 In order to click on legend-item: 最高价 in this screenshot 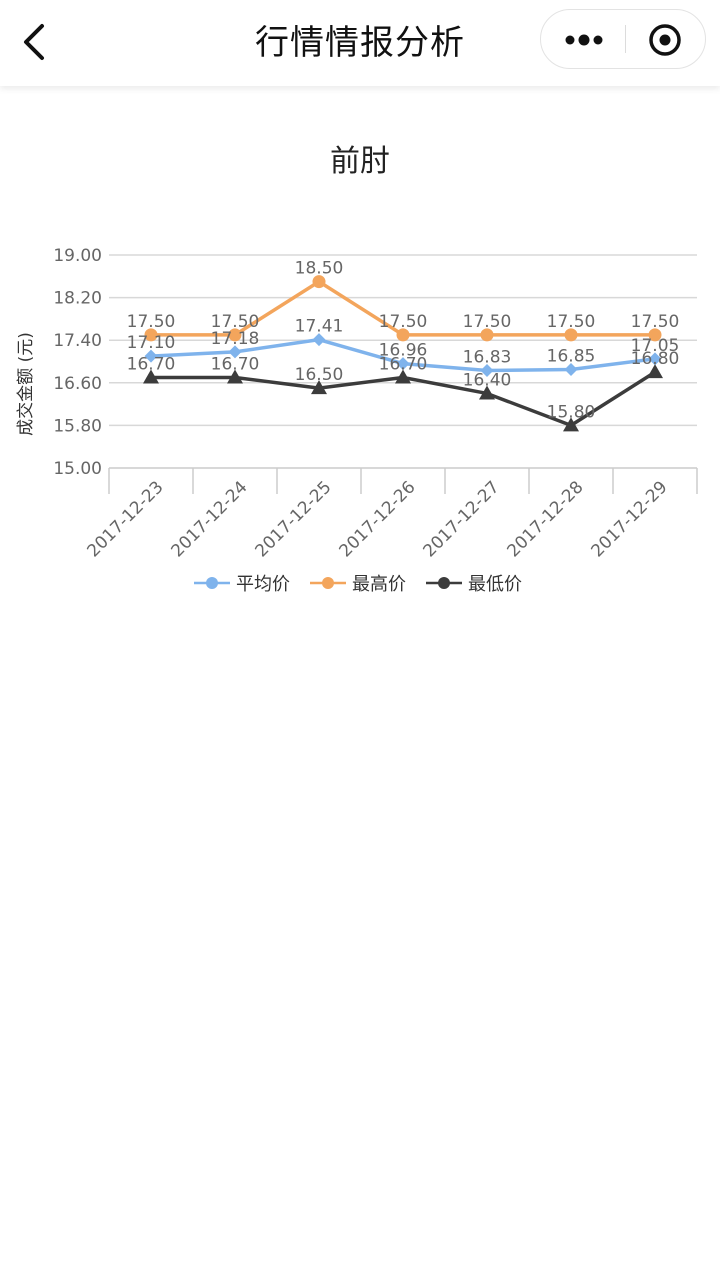, I will do `click(358, 584)`.